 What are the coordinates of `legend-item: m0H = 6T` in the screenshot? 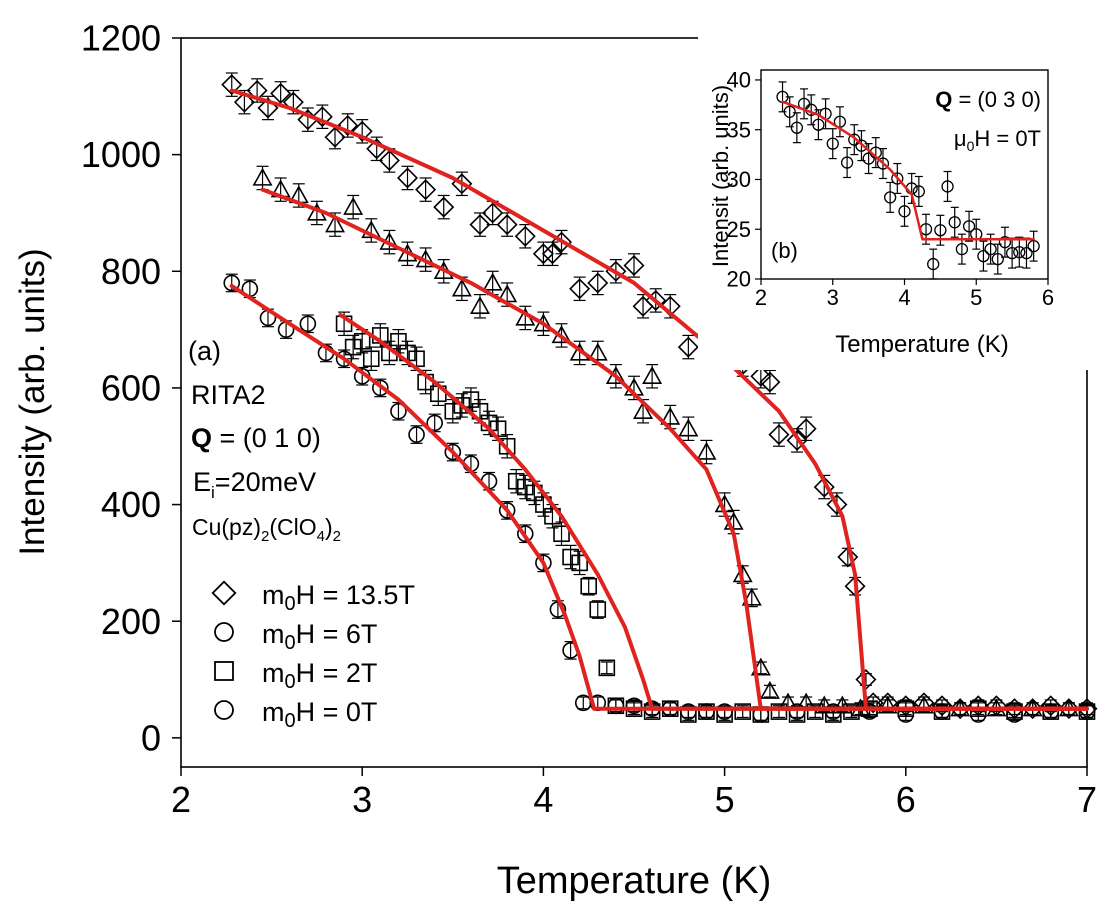 It's located at (295, 636).